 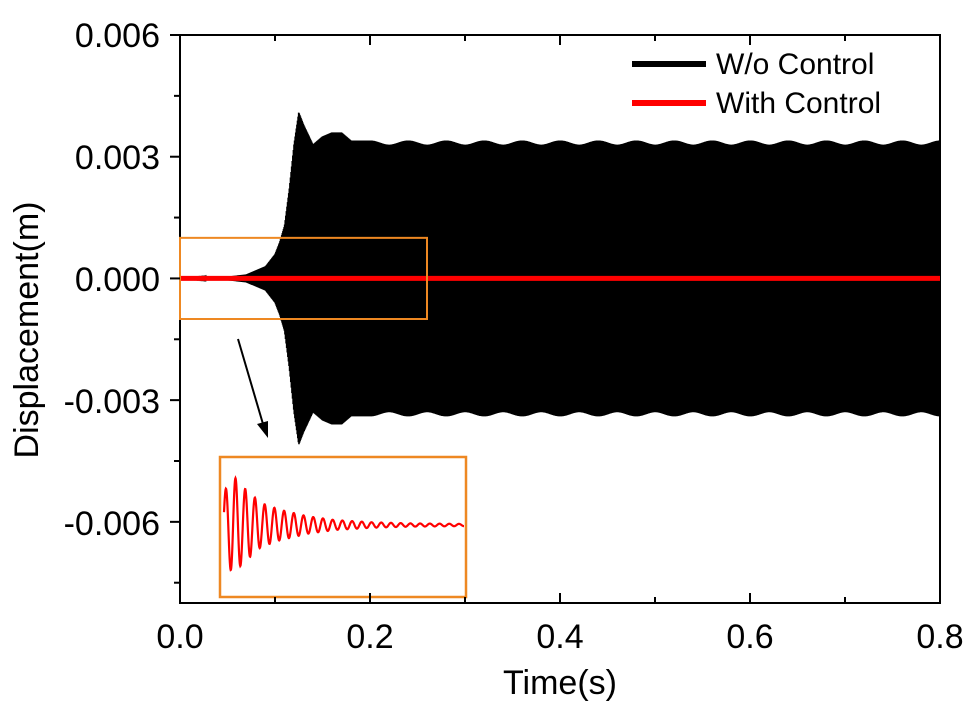 What do you see at coordinates (343, 523) in the screenshot?
I see `inset-series-with-control` at bounding box center [343, 523].